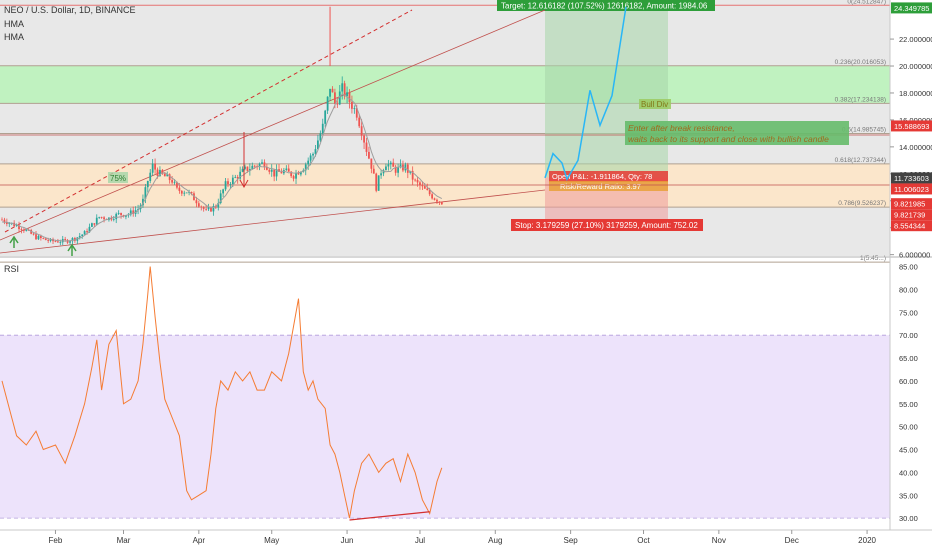 This screenshot has width=932, height=550. I want to click on lower-trendline, so click(273, 221).